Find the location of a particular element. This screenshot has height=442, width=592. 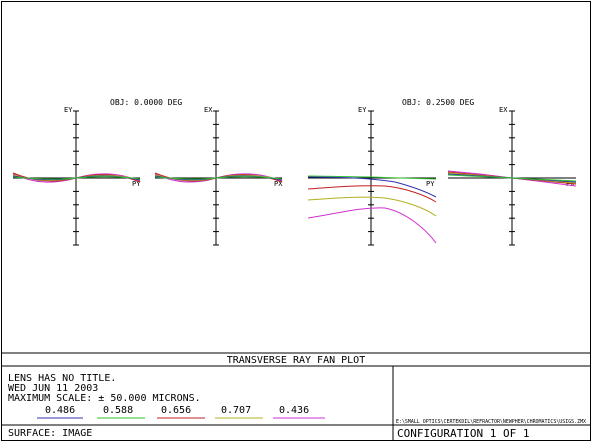

panel-field2-sagittal: EX PX is located at coordinates (512, 176).